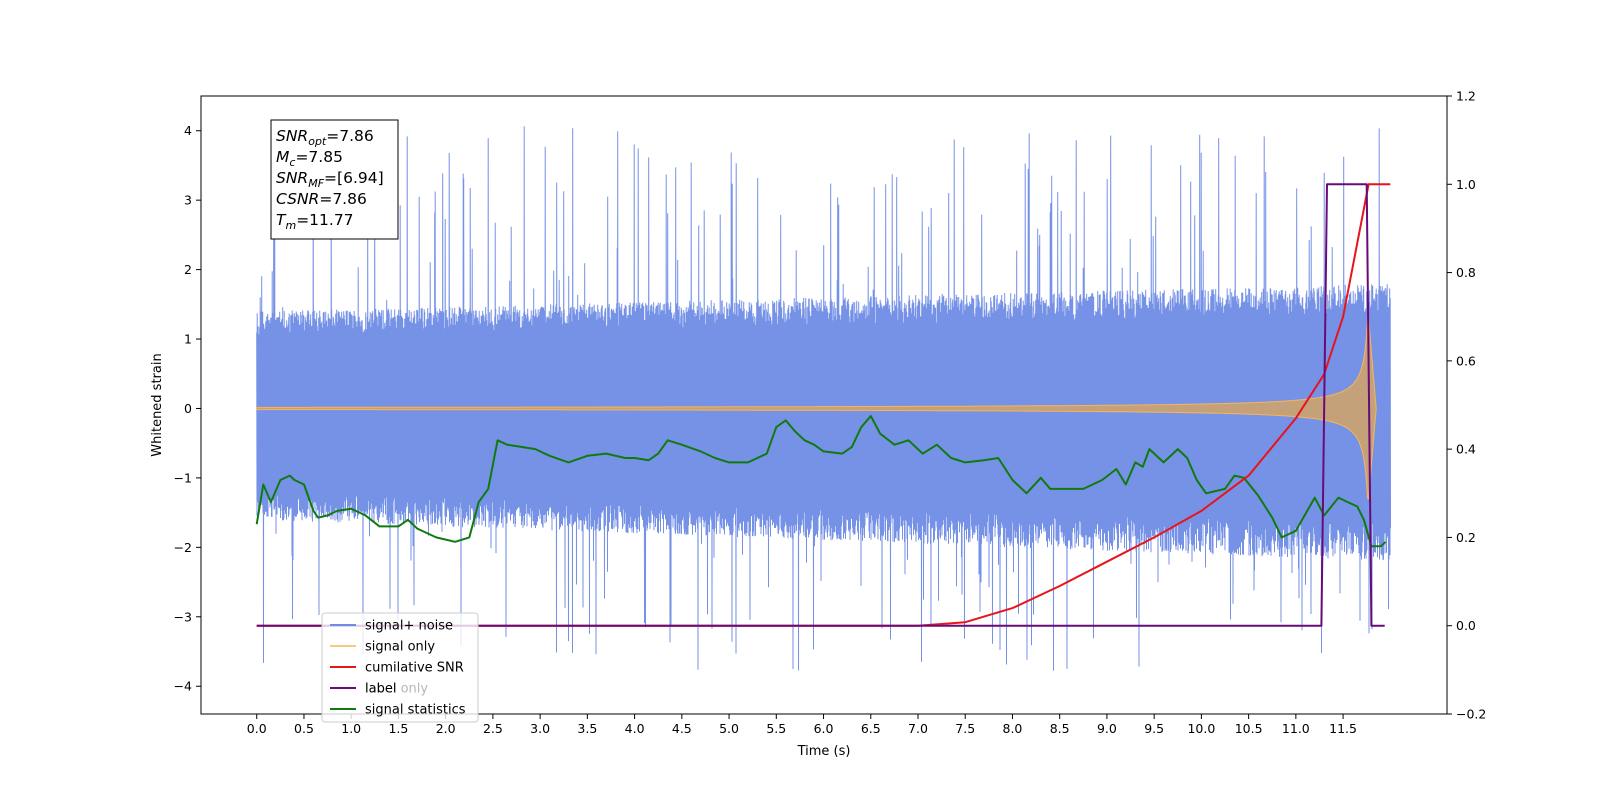  Describe the element at coordinates (1466, 184) in the screenshot. I see `right-y-tick-label: 1.0` at that location.